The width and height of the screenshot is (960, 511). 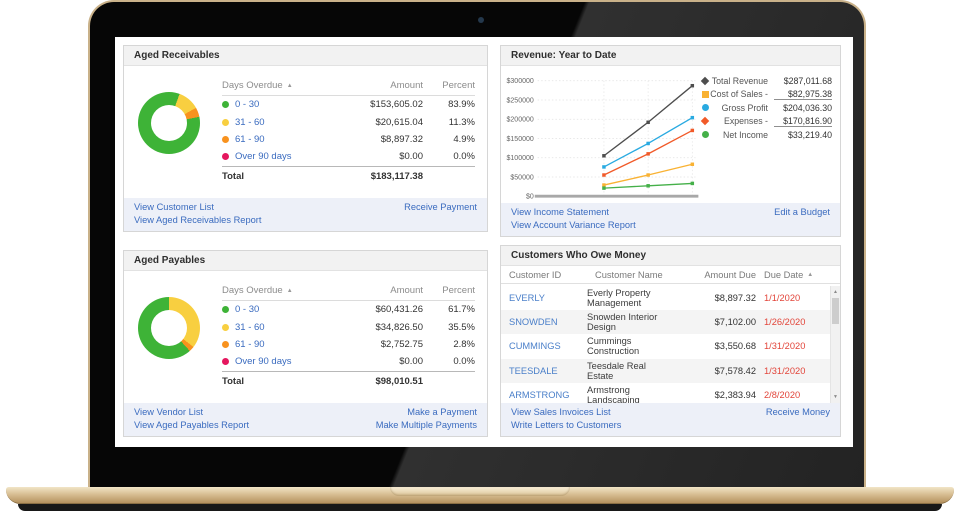 What do you see at coordinates (539, 394) in the screenshot?
I see `customer-id-link: ARMSTRONG` at bounding box center [539, 394].